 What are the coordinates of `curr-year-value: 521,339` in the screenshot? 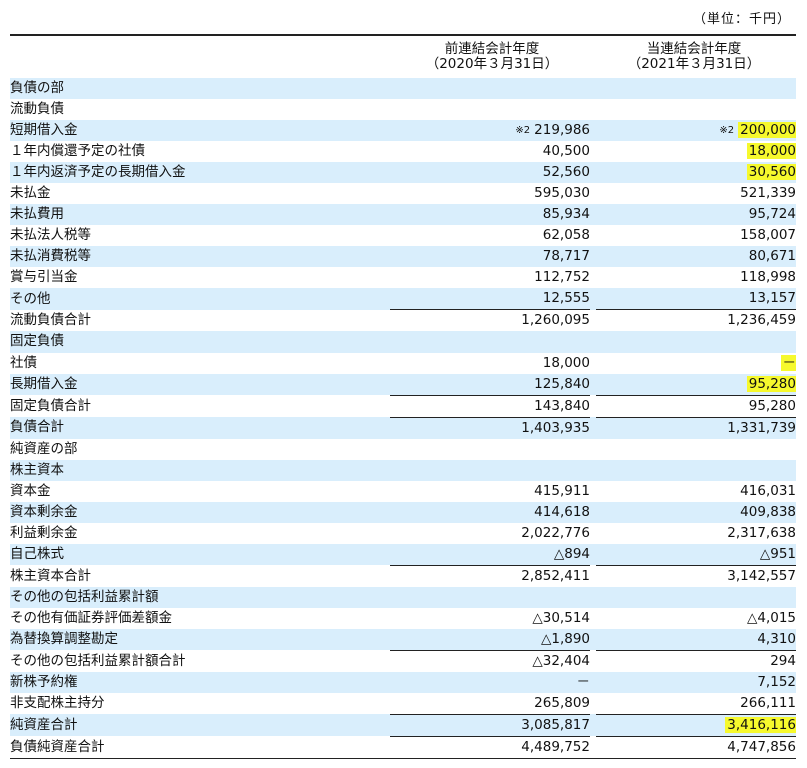 It's located at (696, 194).